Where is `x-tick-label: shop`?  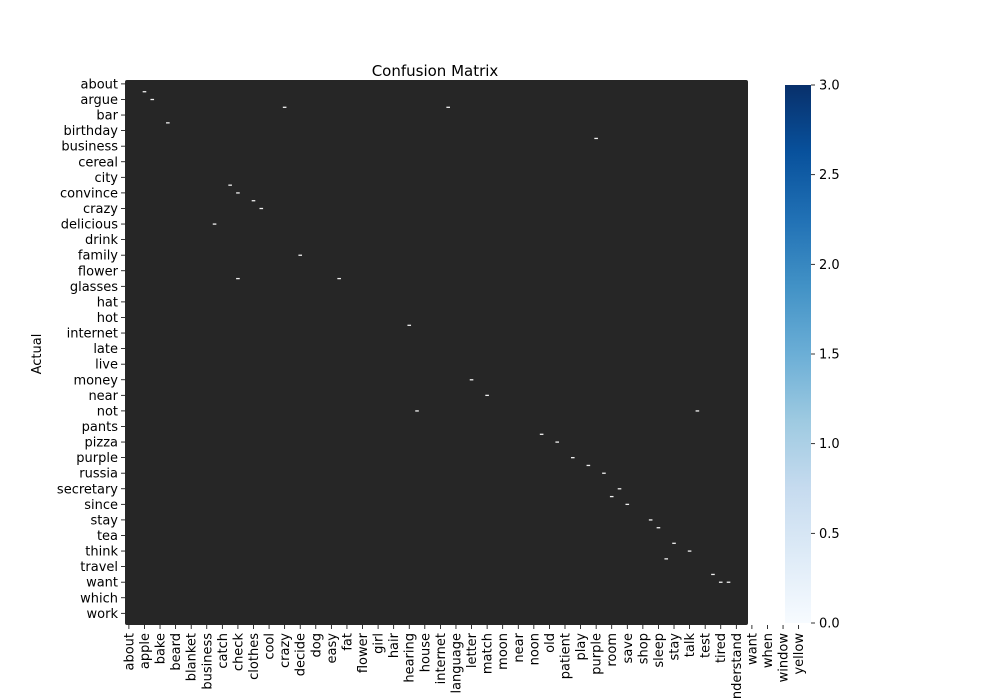
x-tick-label: shop is located at coordinates (643, 648).